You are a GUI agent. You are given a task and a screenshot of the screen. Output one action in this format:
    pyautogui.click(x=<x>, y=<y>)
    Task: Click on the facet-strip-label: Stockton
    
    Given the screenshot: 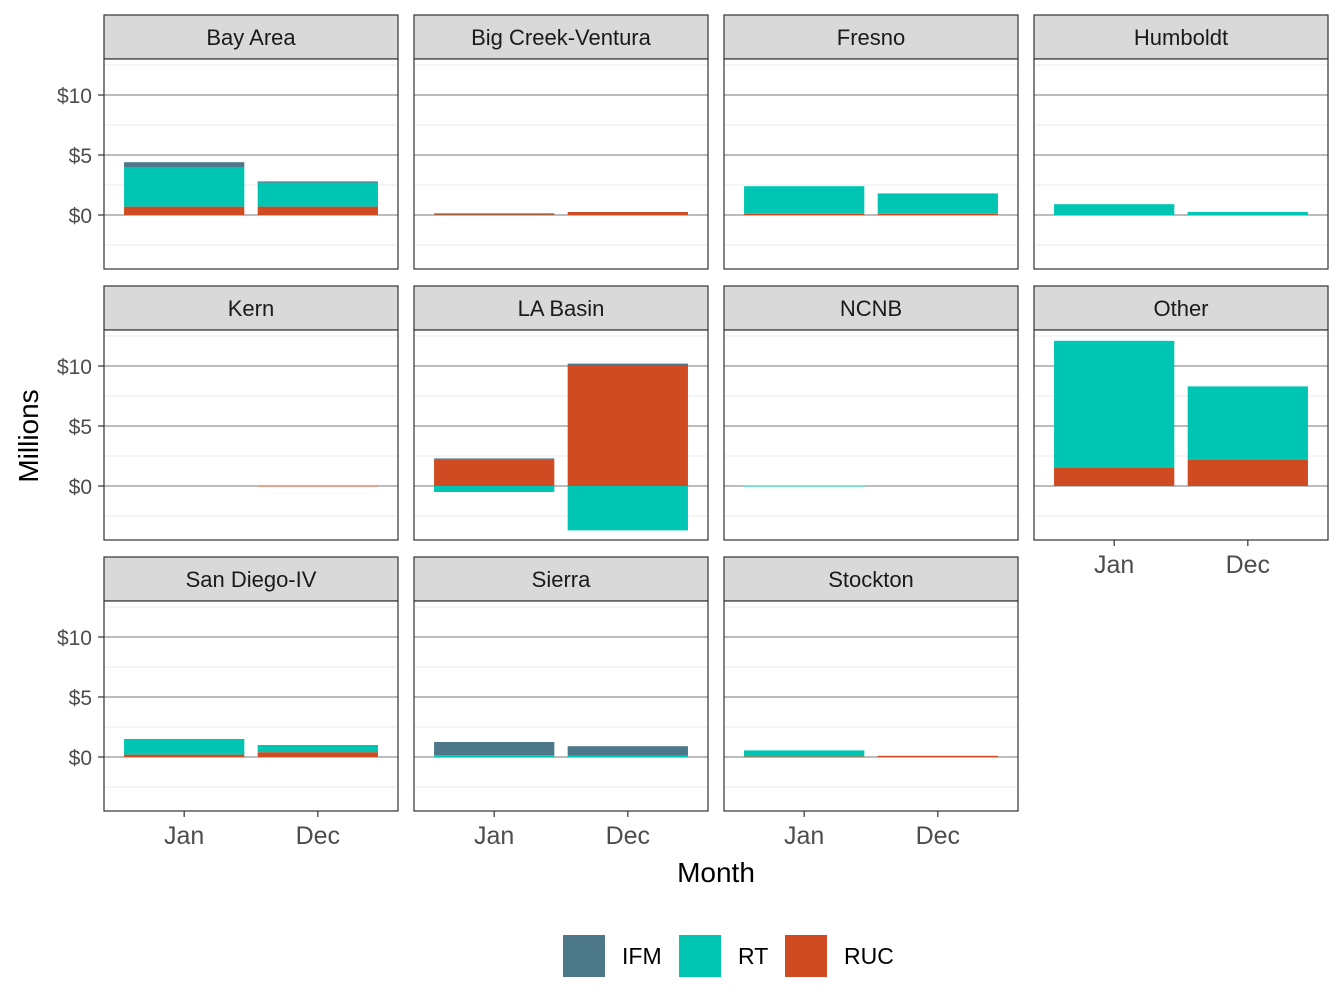 What is the action you would take?
    pyautogui.click(x=871, y=579)
    